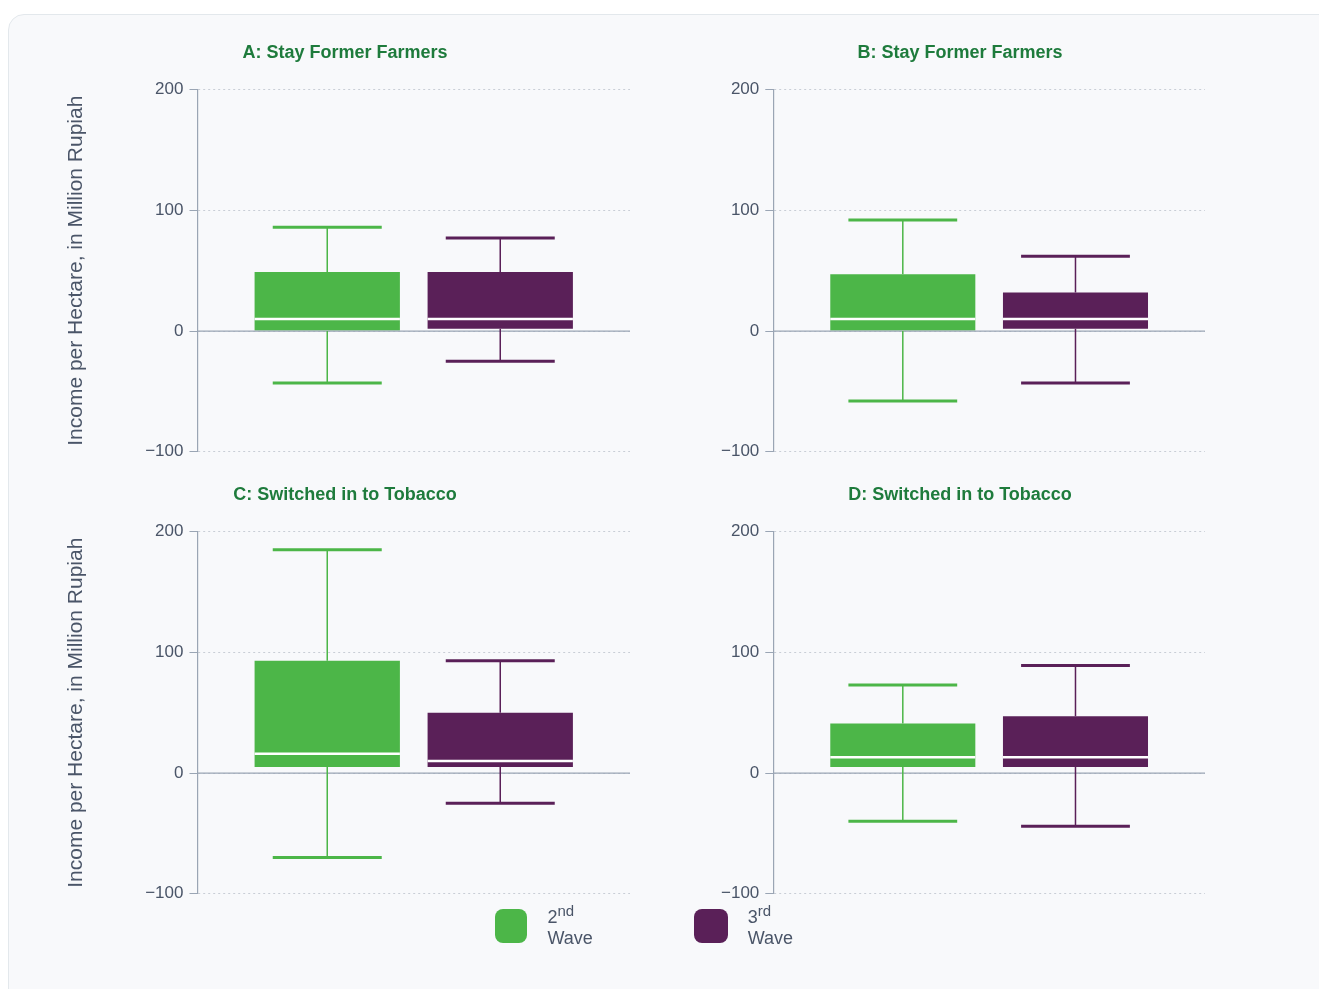 This screenshot has height=989, width=1319. What do you see at coordinates (960, 51) in the screenshot?
I see `chart-title: B: Stay Former Farmers` at bounding box center [960, 51].